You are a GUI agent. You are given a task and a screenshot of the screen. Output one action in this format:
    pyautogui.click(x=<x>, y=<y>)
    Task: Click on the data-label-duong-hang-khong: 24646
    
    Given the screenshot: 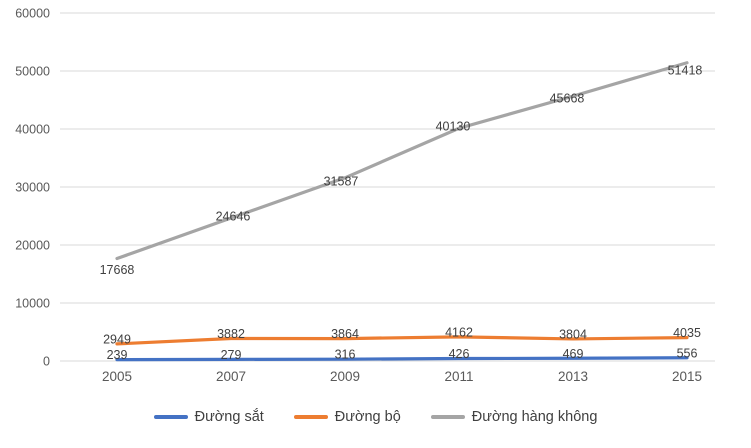 What is the action you would take?
    pyautogui.click(x=233, y=217)
    